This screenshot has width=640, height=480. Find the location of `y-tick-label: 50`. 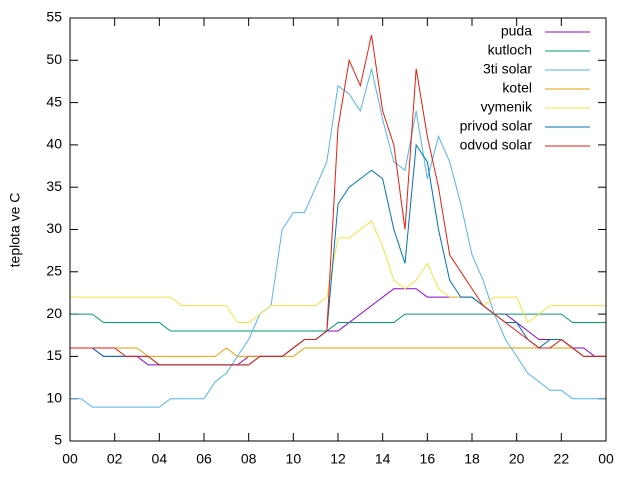

y-tick-label: 50 is located at coordinates (54, 59).